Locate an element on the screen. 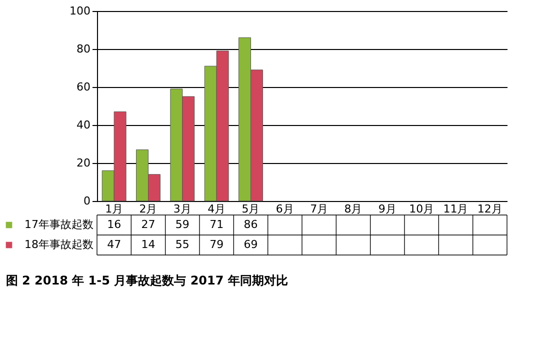  data-label: 47 is located at coordinates (114, 244).